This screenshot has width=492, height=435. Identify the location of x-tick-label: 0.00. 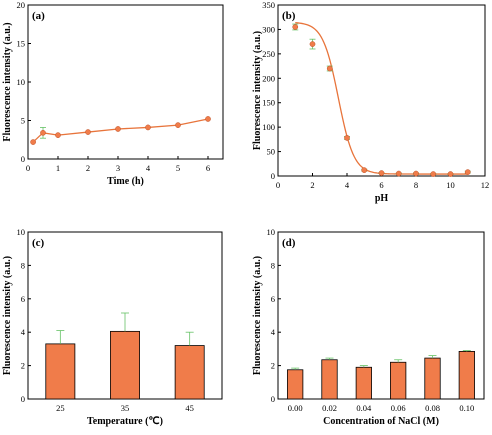
(295, 408).